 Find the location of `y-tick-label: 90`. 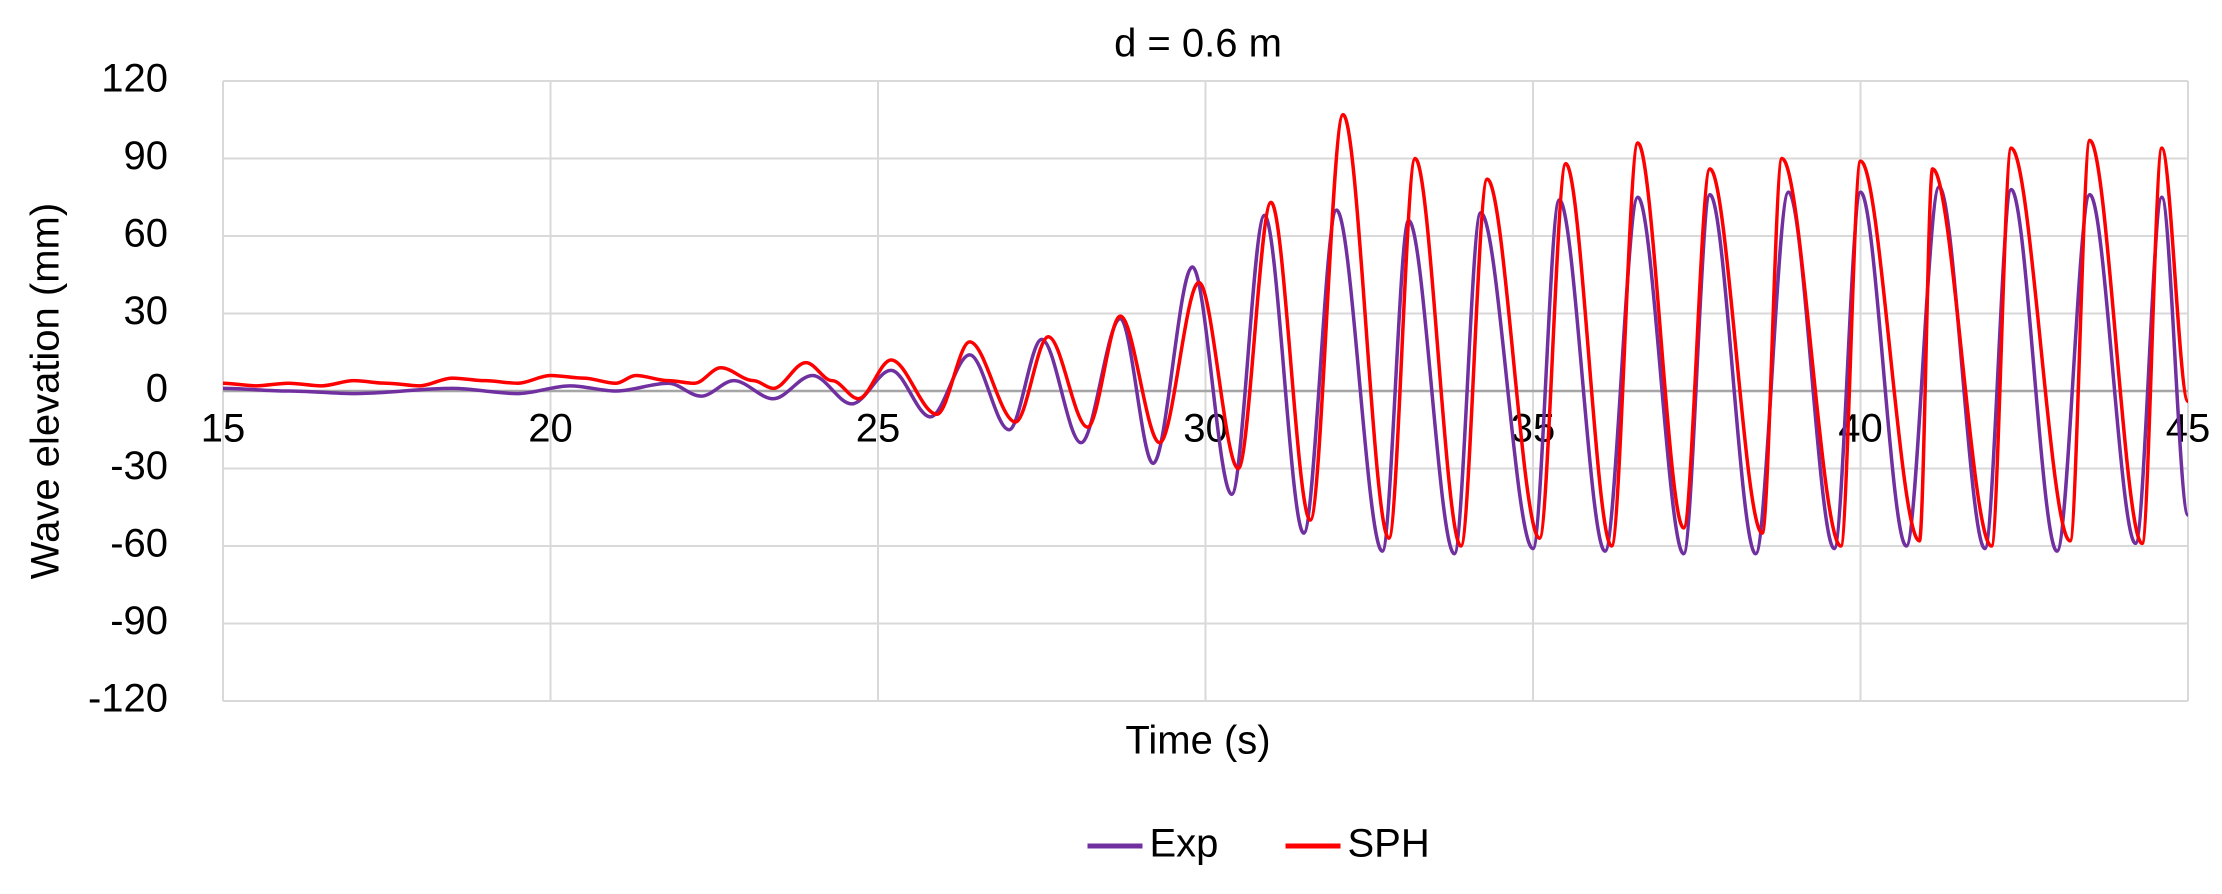

y-tick-label: 90 is located at coordinates (146, 156).